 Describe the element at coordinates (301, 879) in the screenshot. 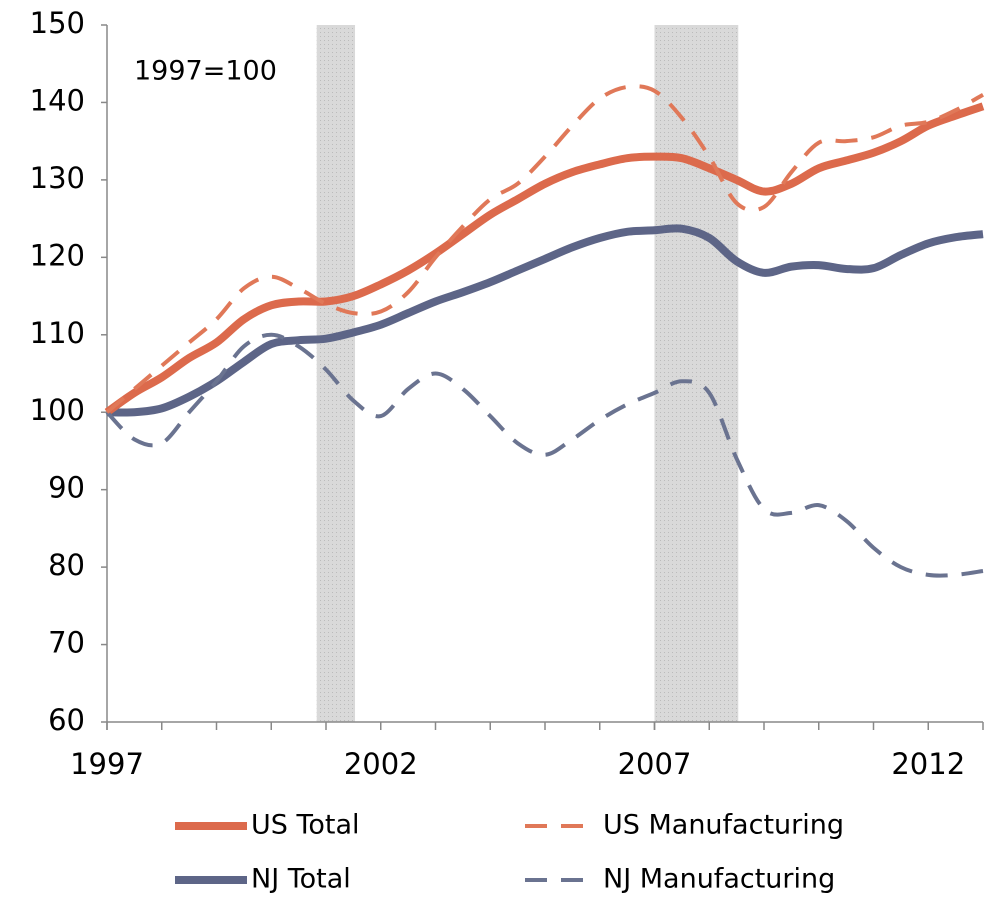

I see `legend-label: NJ Total` at that location.